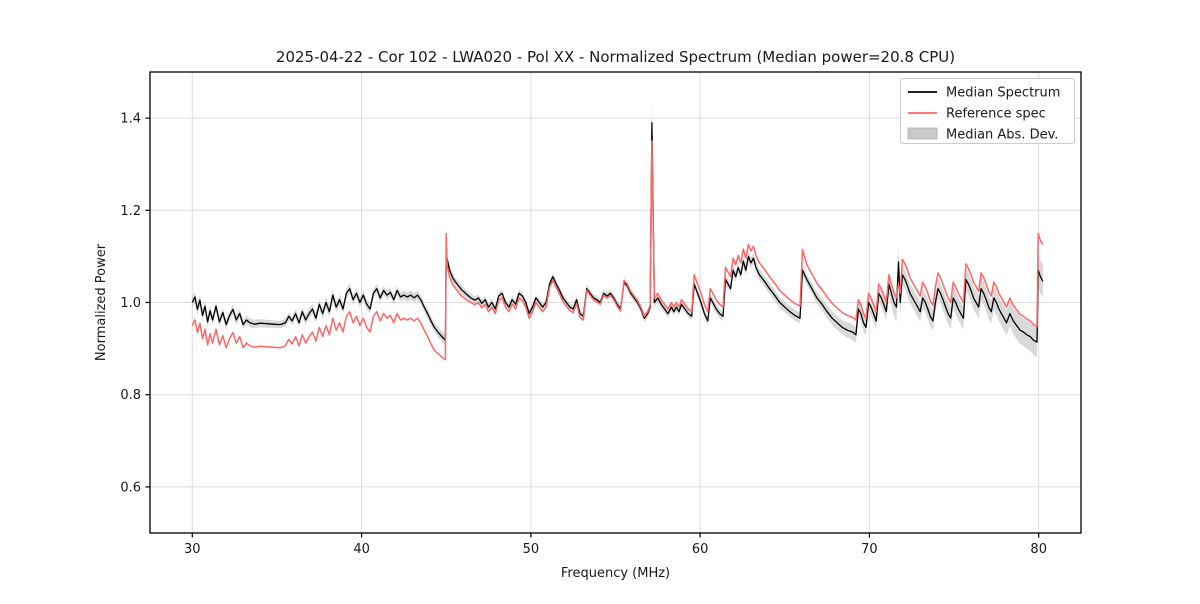  I want to click on legend-patch-median-abs-dev, so click(922, 133).